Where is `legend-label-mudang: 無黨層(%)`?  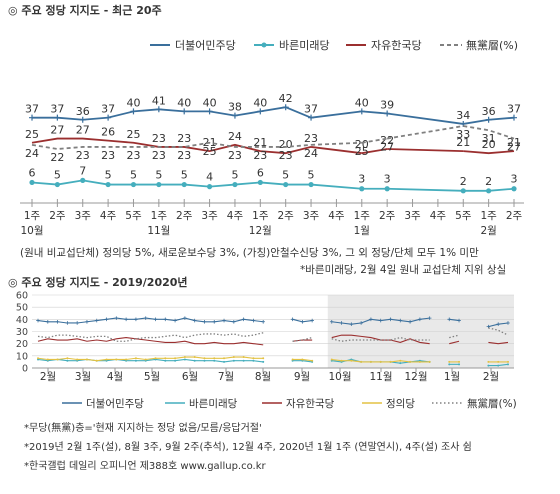
legend-label-mudang: 無黨層(%) is located at coordinates (492, 45).